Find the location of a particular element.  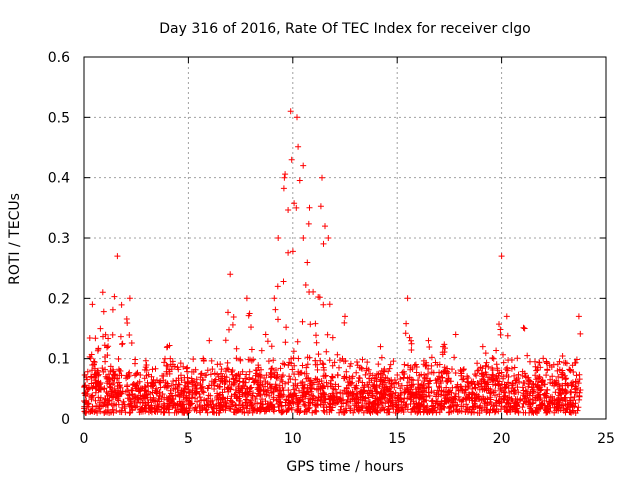

x-axis-title: GPS time / hours is located at coordinates (344, 467).